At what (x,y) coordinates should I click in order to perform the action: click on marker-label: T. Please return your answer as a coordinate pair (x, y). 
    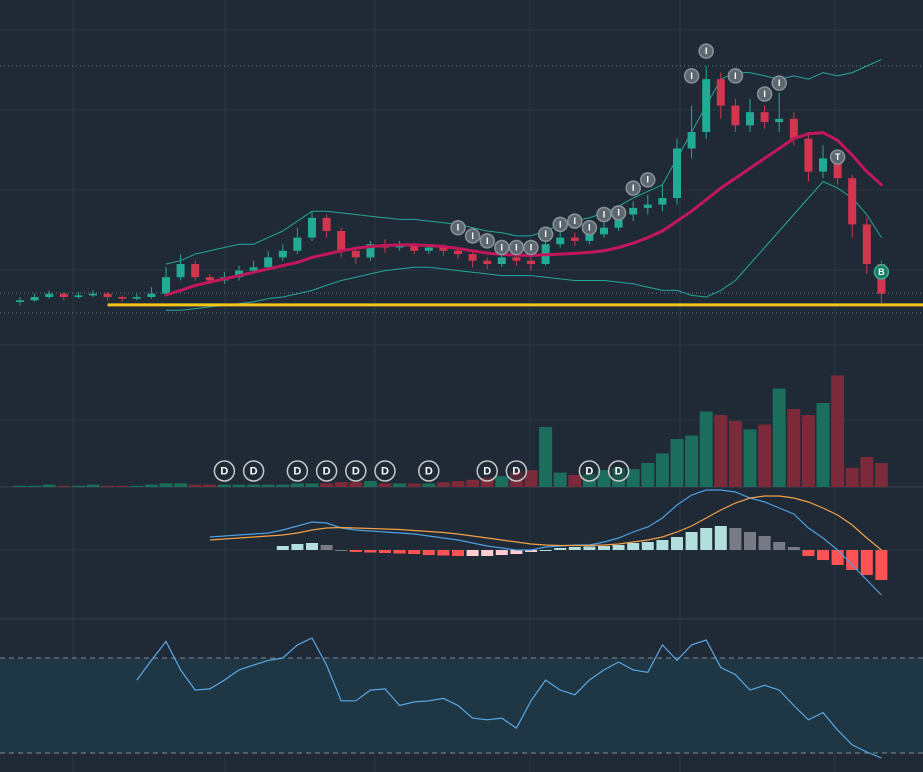
    Looking at the image, I should click on (838, 157).